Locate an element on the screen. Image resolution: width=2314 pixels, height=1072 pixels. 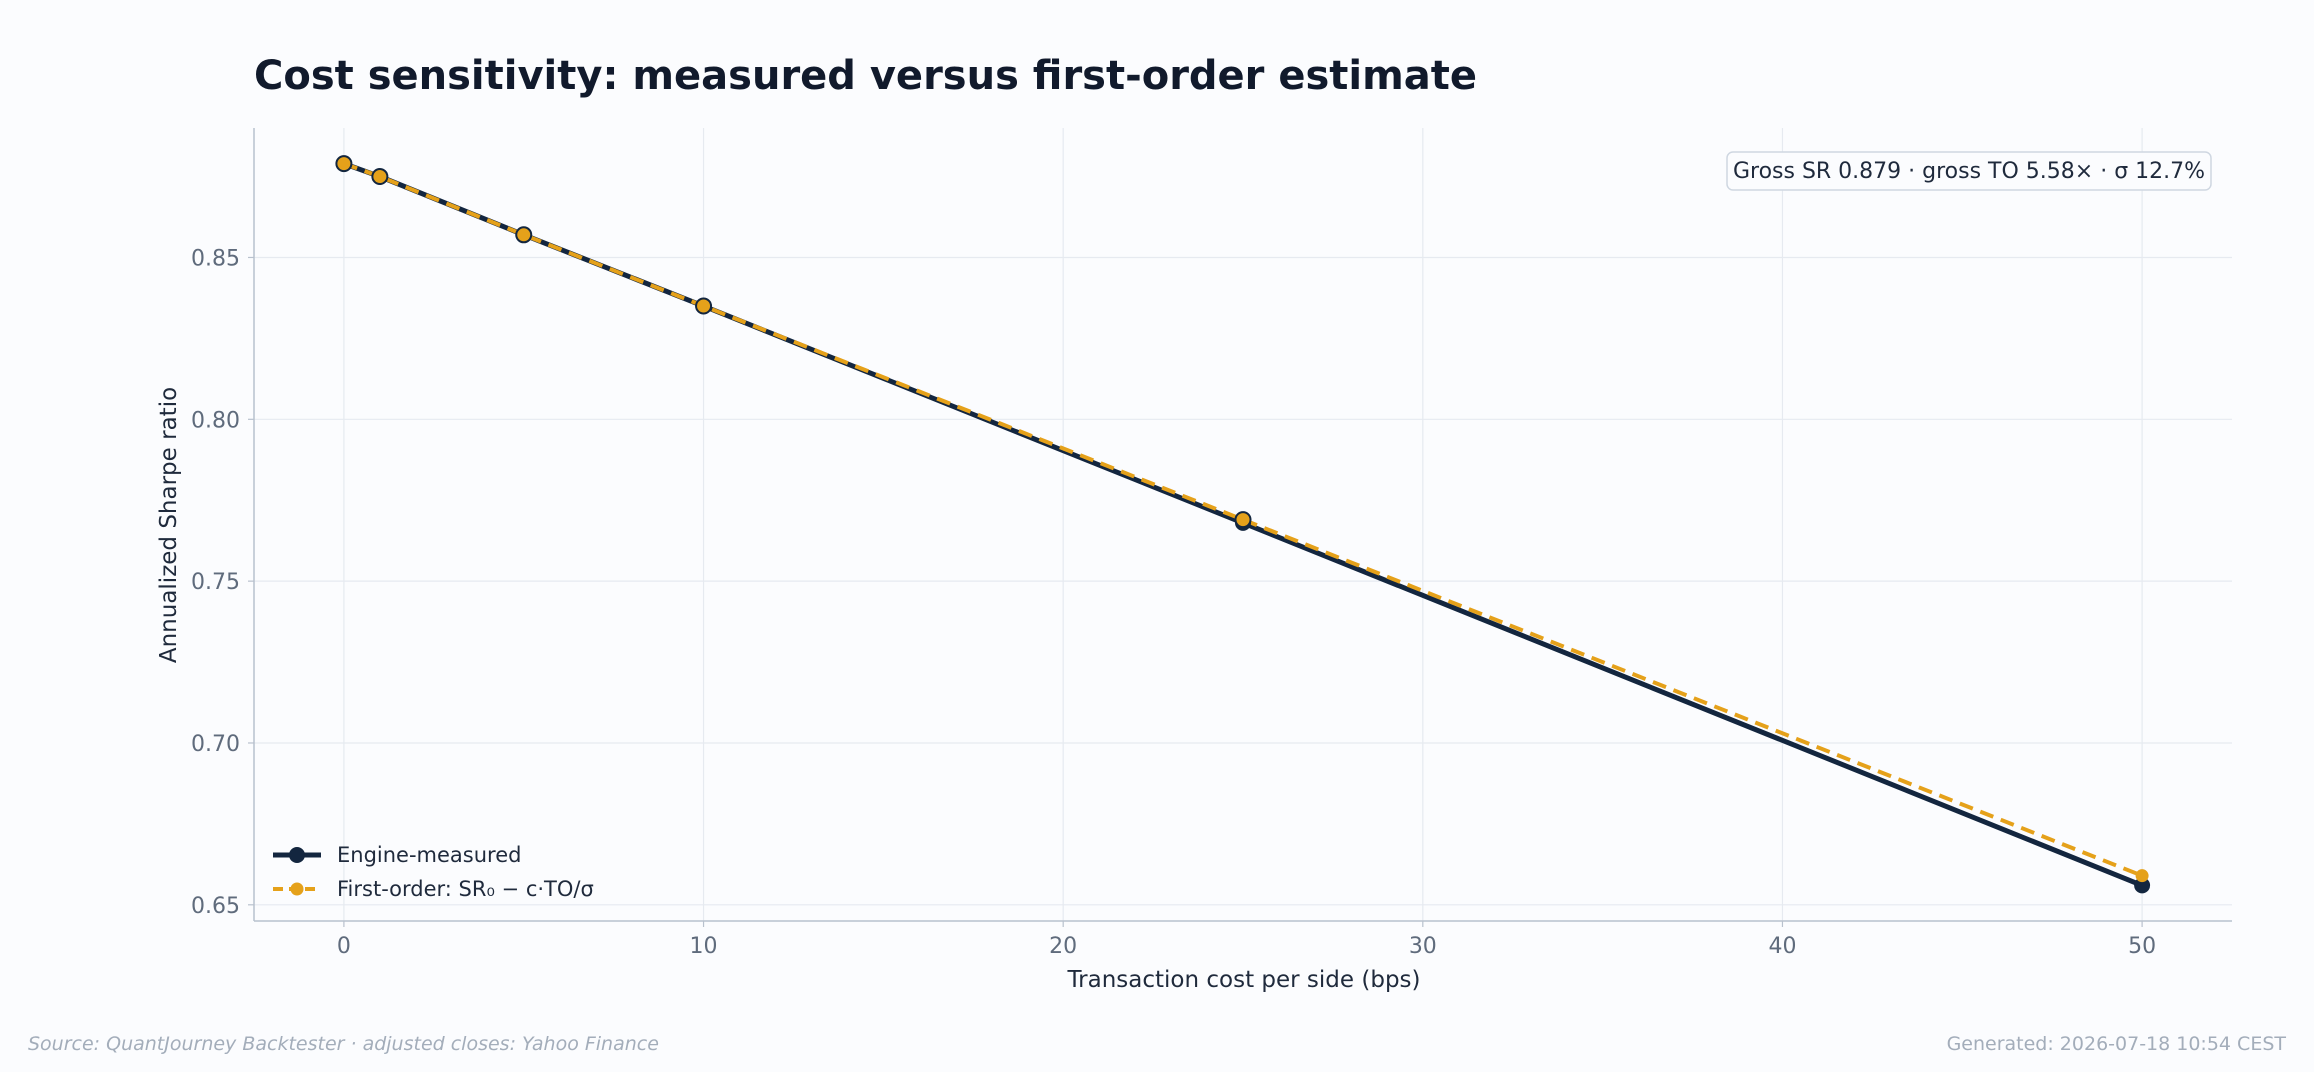
footer-generated: Generated: 2026-07-18 10:54 CEST is located at coordinates (2116, 1044).